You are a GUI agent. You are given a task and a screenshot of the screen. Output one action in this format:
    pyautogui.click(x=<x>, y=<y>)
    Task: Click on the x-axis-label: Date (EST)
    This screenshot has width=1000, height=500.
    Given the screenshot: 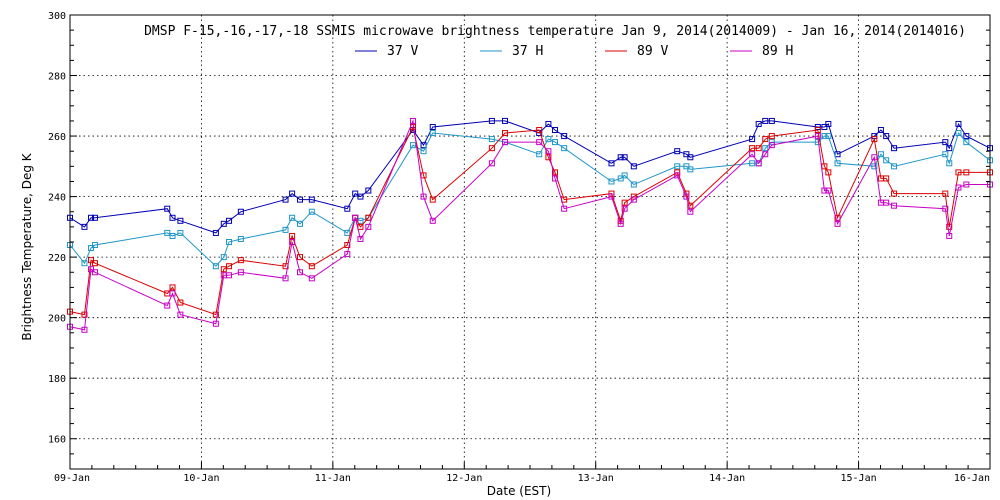 What is the action you would take?
    pyautogui.click(x=519, y=491)
    